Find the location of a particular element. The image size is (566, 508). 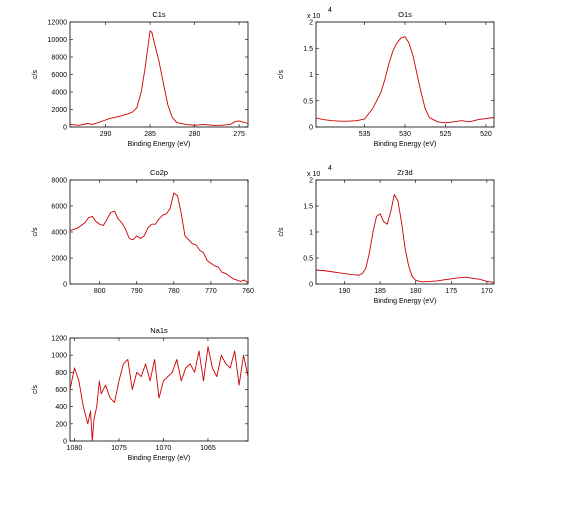

x-tick-label: 535 is located at coordinates (365, 134).